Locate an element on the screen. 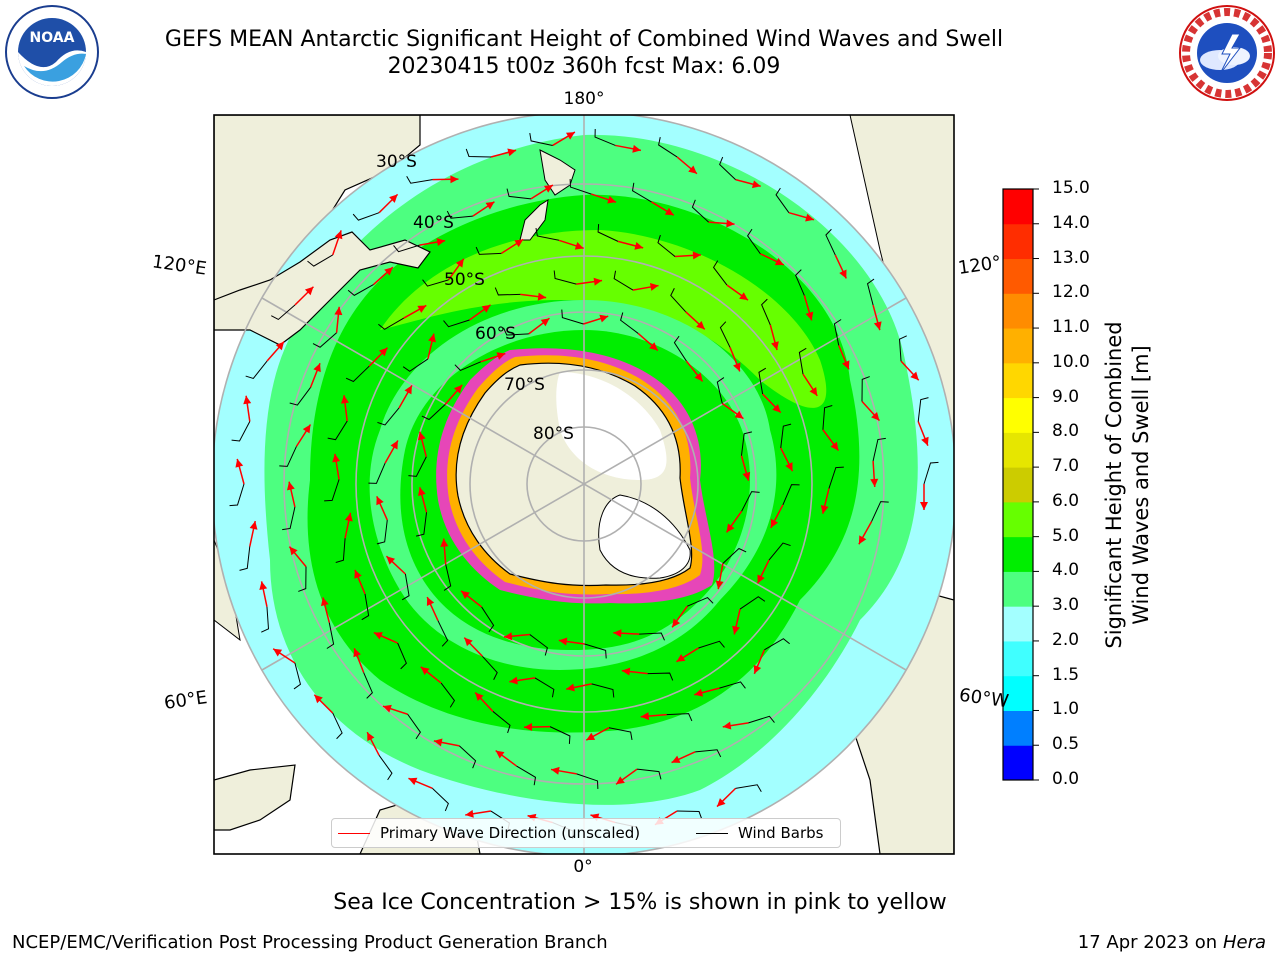 This screenshot has width=1280, height=960. legend-wave-direction: Primary Wave Direction (unscaled) is located at coordinates (510, 833).